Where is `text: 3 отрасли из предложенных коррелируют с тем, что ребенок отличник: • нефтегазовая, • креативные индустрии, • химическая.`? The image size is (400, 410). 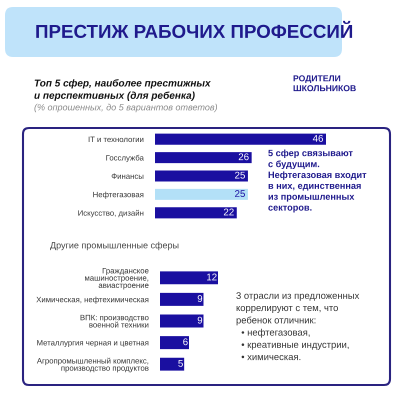
text: 3 отрасли из предложенных коррелируют с тем, что ребенок отличник: • нефтегазовая, • креативные индустрии, • химическая. is located at coordinates (298, 326).